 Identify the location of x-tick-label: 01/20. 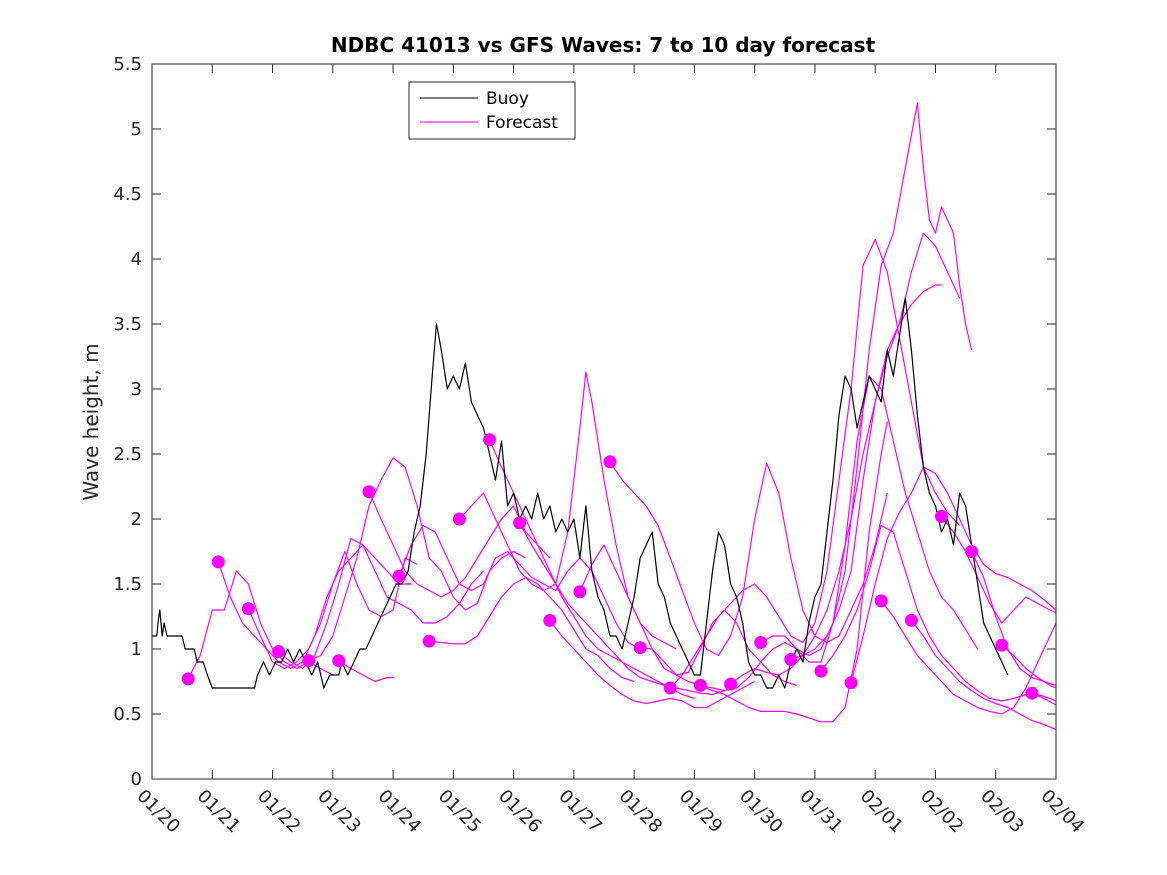
(158, 812).